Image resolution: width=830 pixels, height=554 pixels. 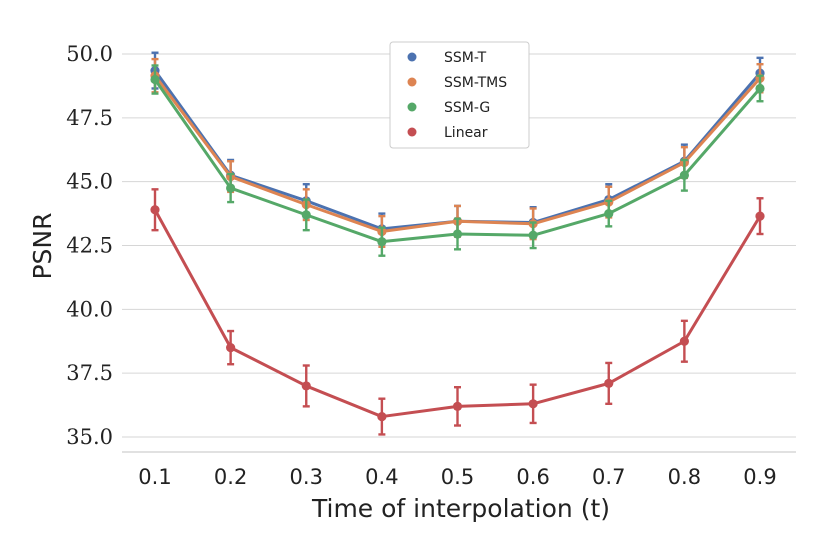 I want to click on x-tick-label: 0.4, so click(x=381, y=477).